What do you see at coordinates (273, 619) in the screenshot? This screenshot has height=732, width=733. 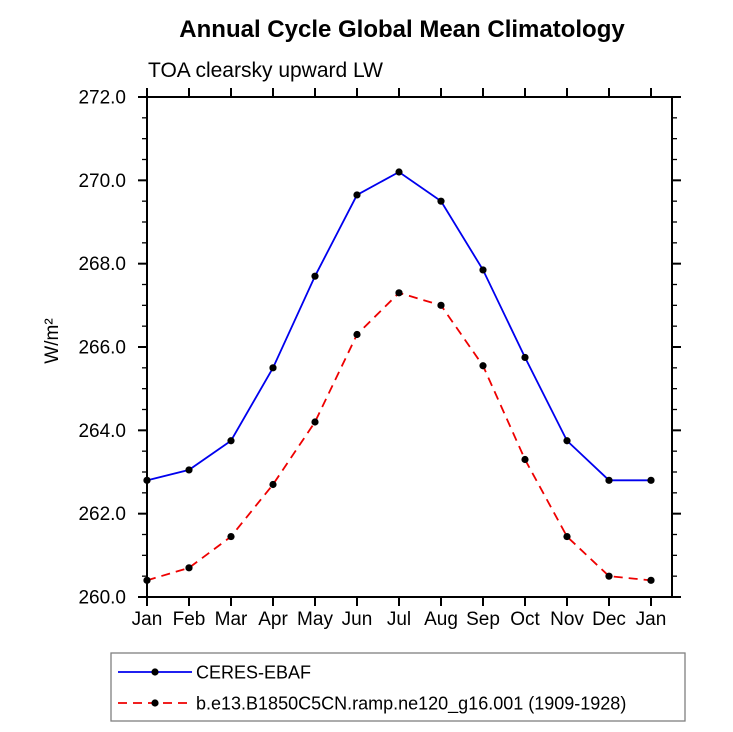 I see `x-tick-label: Apr` at bounding box center [273, 619].